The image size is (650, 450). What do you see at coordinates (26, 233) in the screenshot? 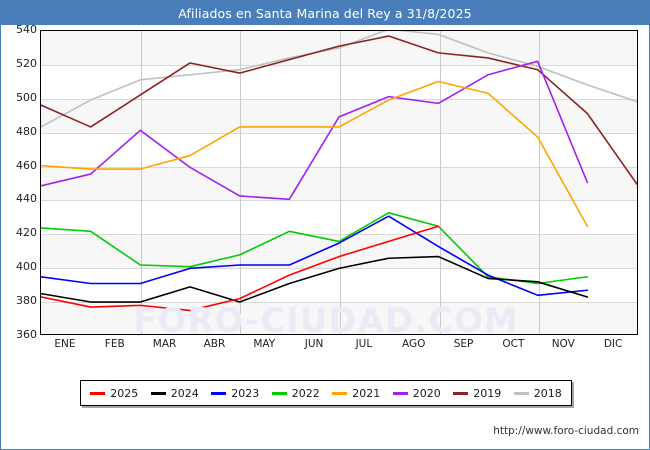
I see `y-axis-tick-label: 420` at bounding box center [26, 233].